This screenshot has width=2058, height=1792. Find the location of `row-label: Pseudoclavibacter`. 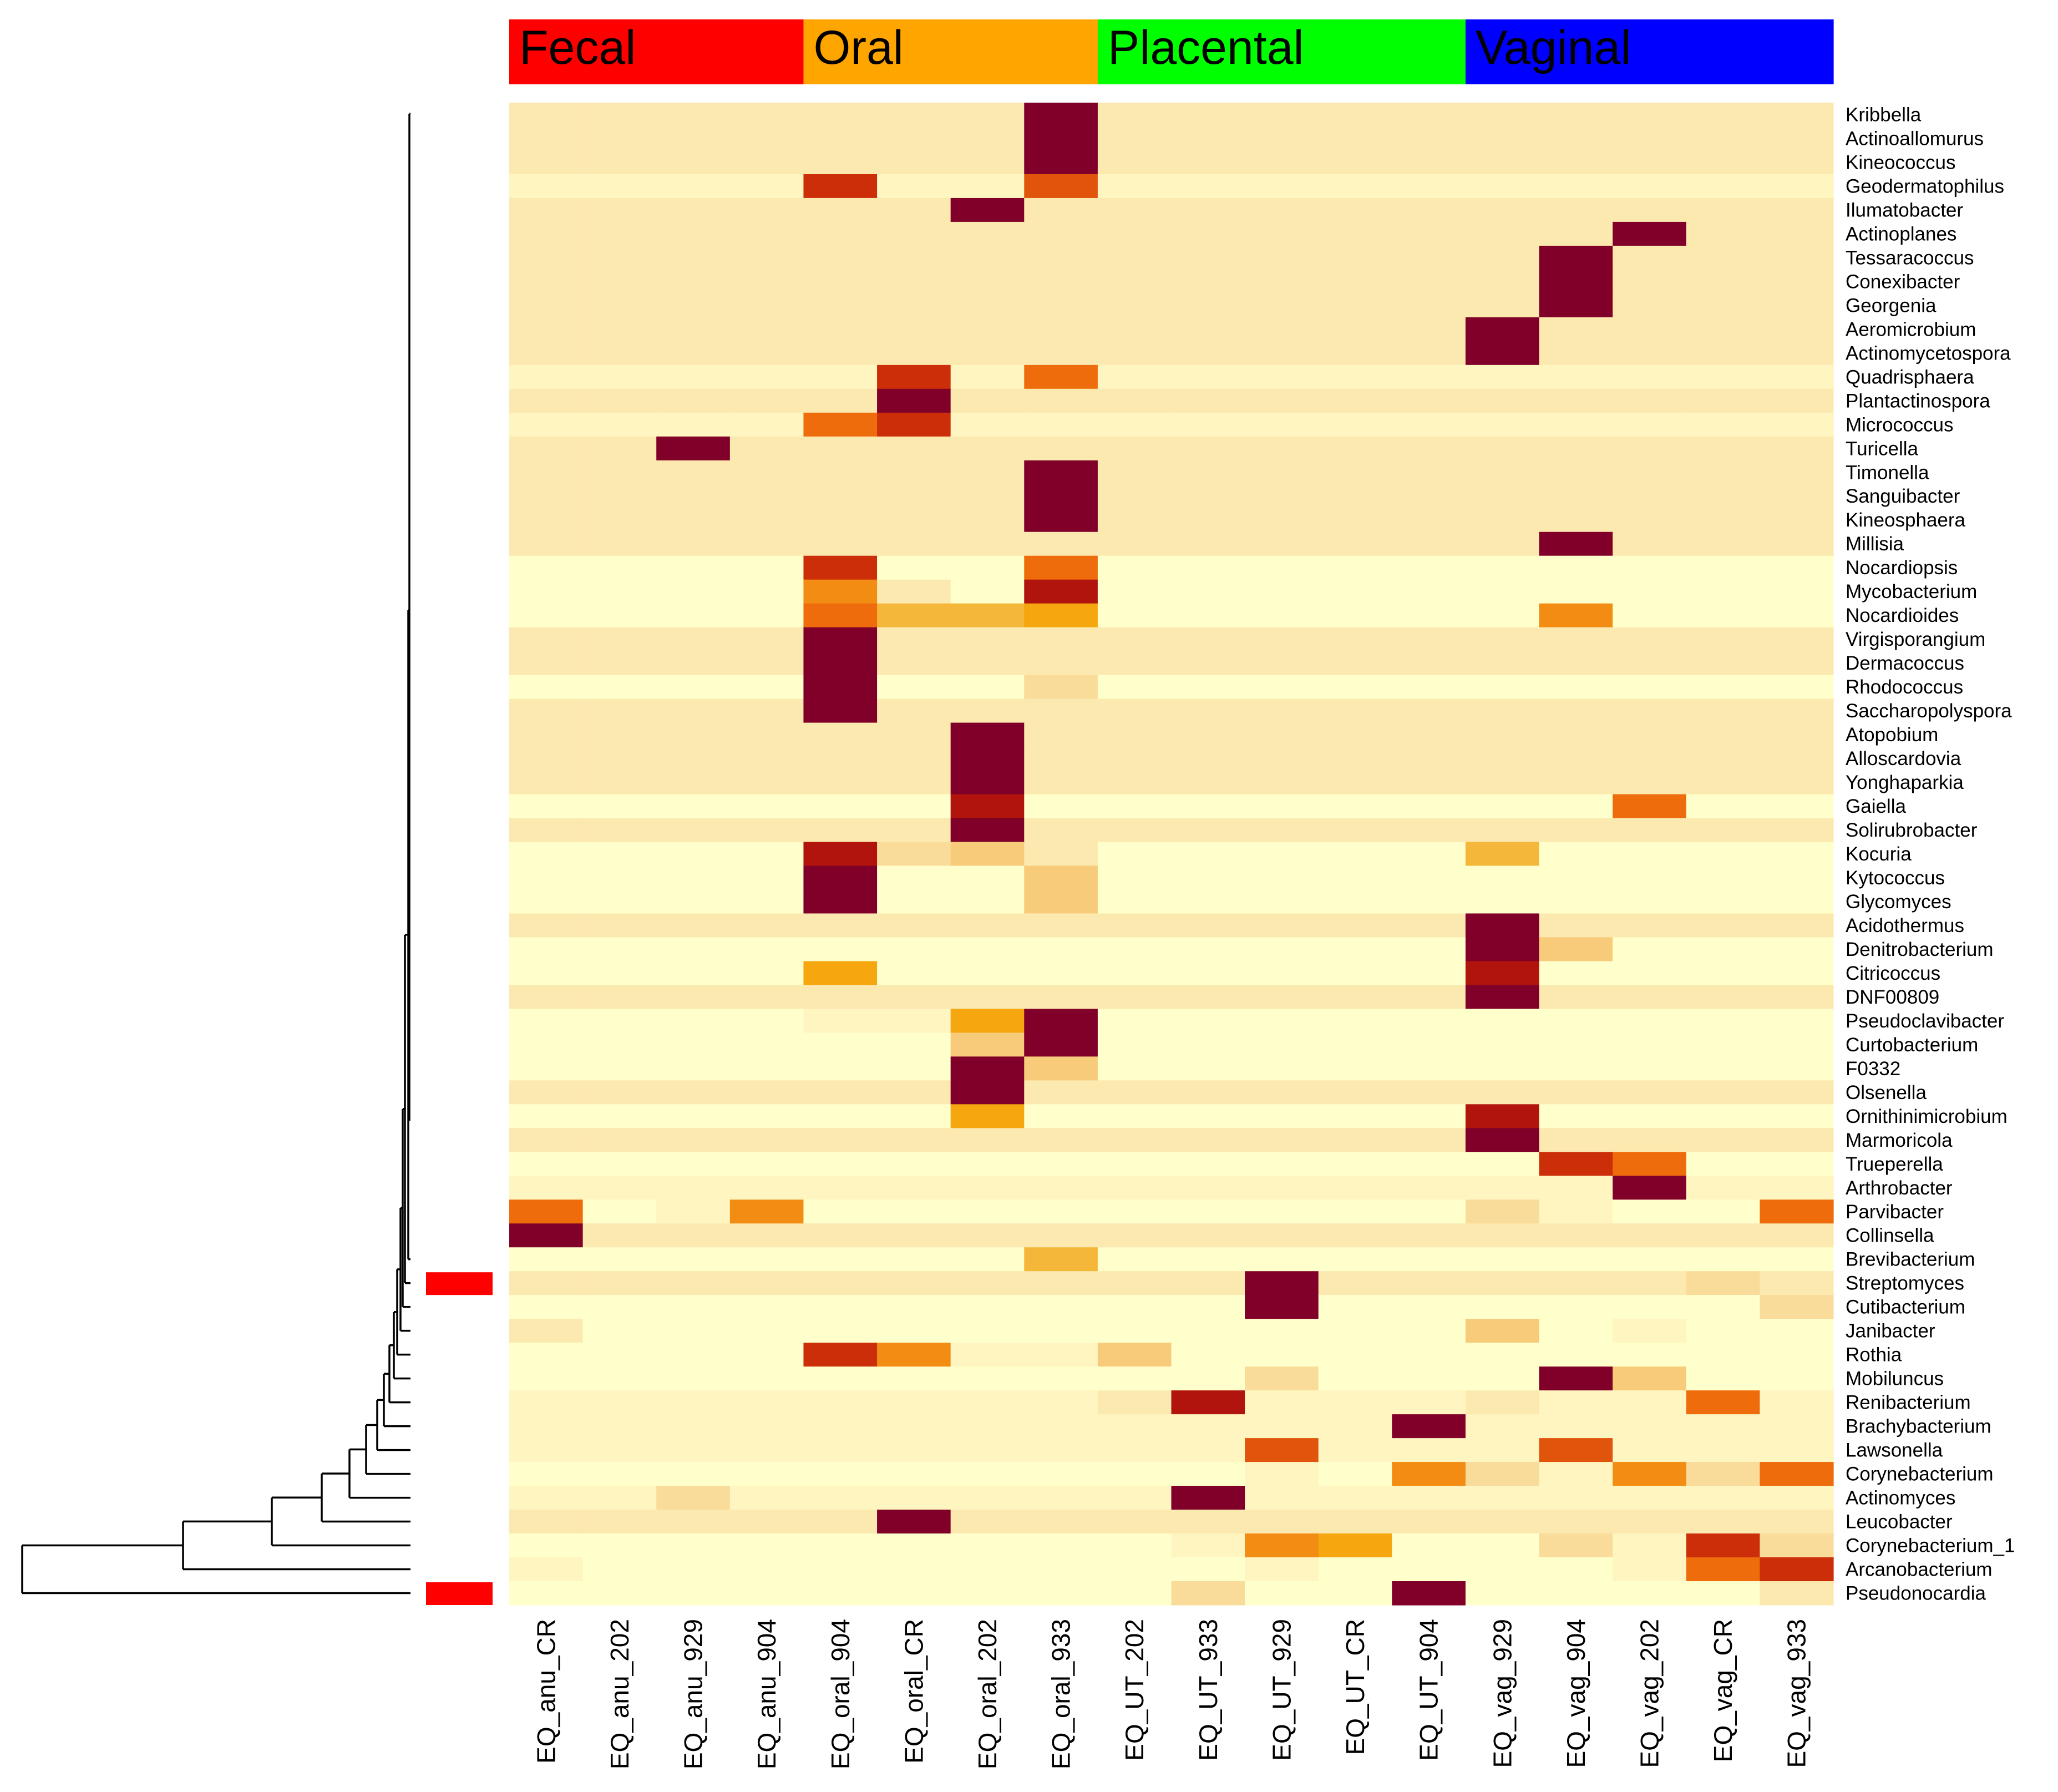

row-label: Pseudoclavibacter is located at coordinates (1925, 1021).